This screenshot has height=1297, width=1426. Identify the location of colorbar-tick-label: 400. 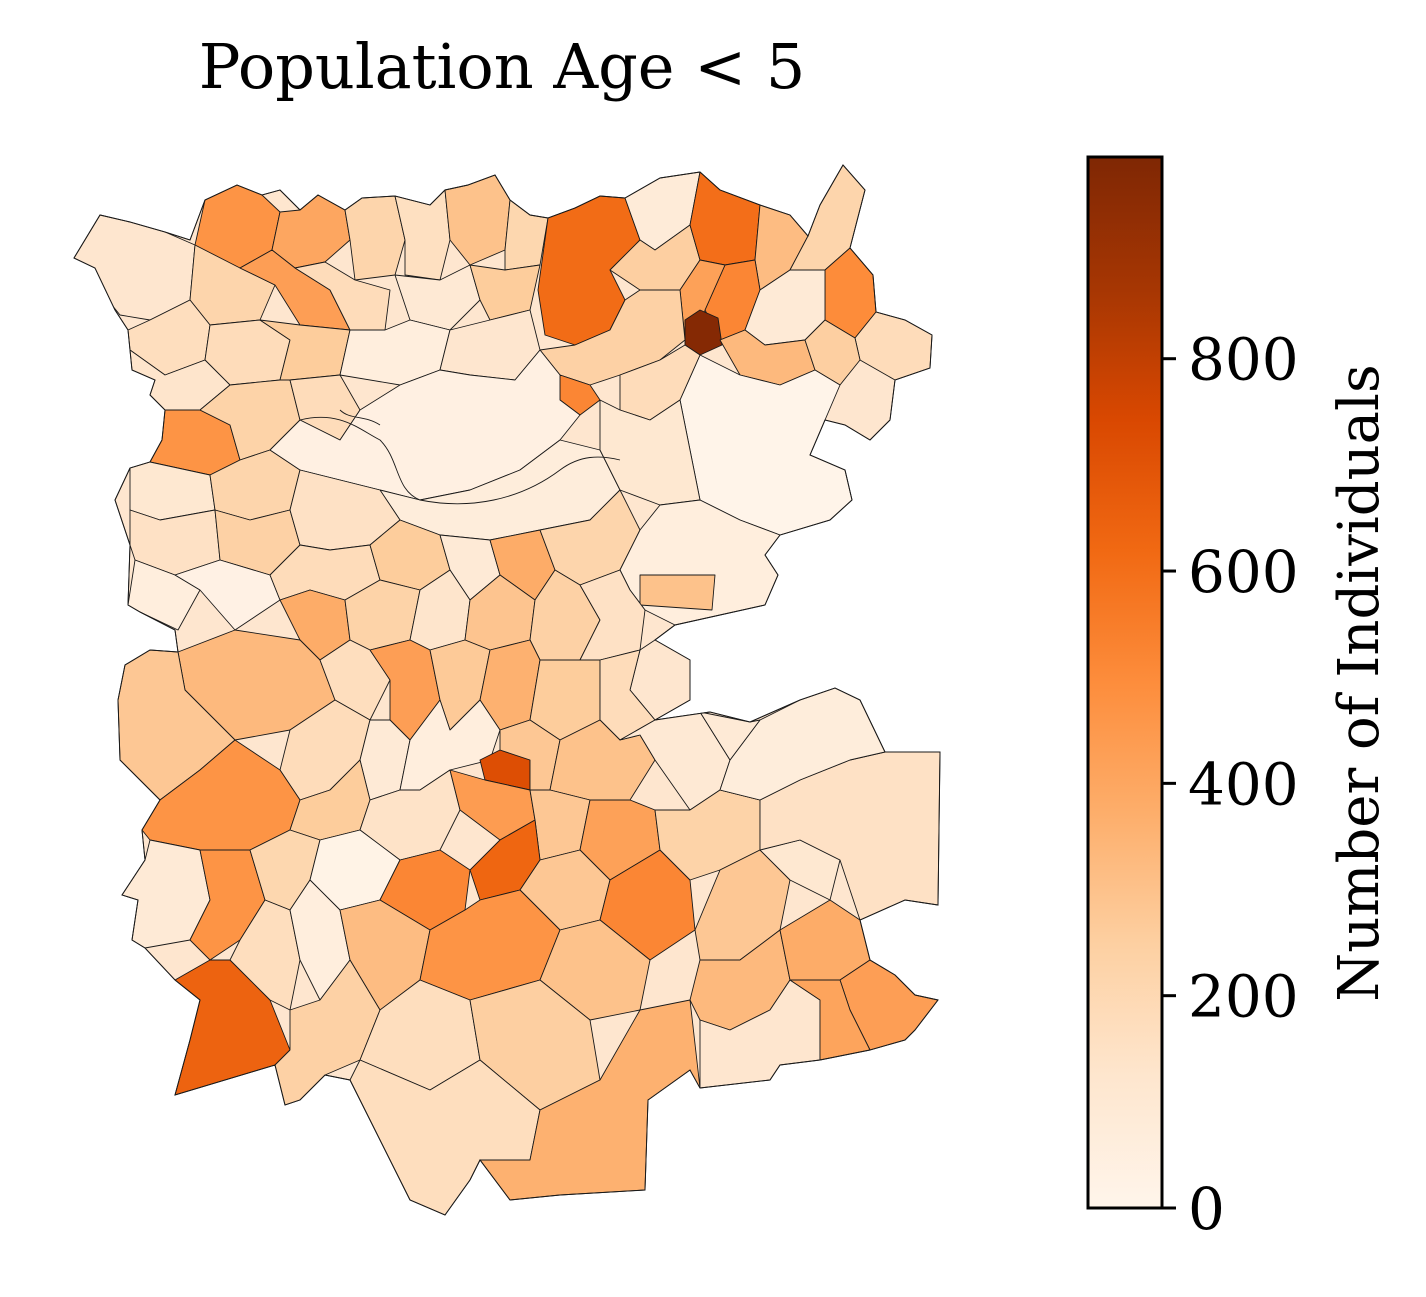
(1243, 784).